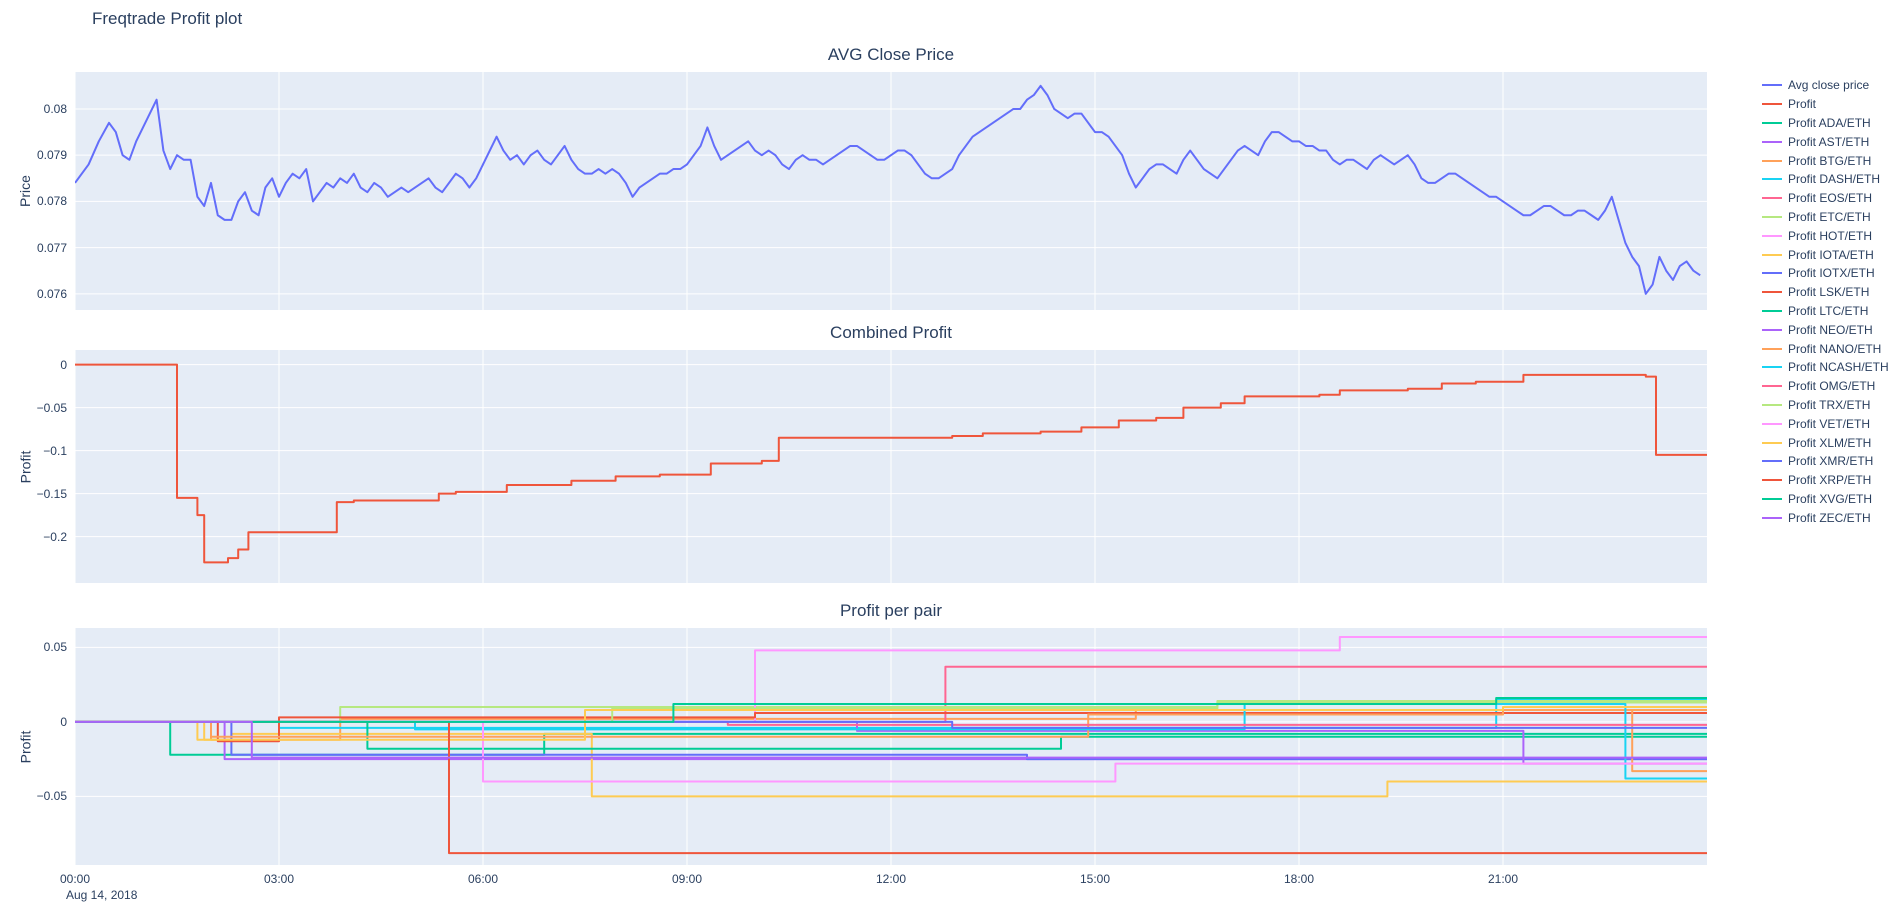 This screenshot has width=1896, height=913. Describe the element at coordinates (1825, 179) in the screenshot. I see `legend-item: Profit DASH/ETH` at that location.